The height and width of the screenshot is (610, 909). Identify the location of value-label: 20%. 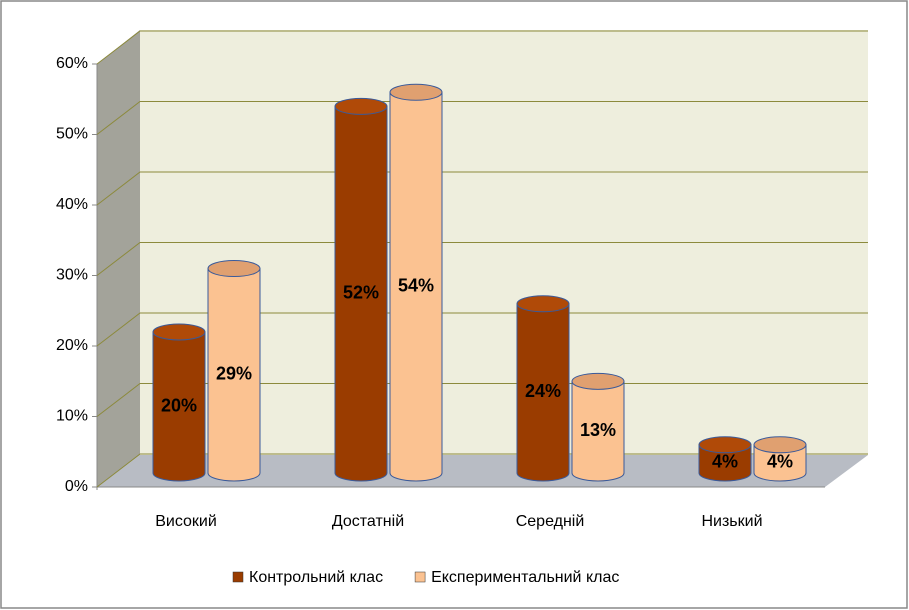
(179, 405).